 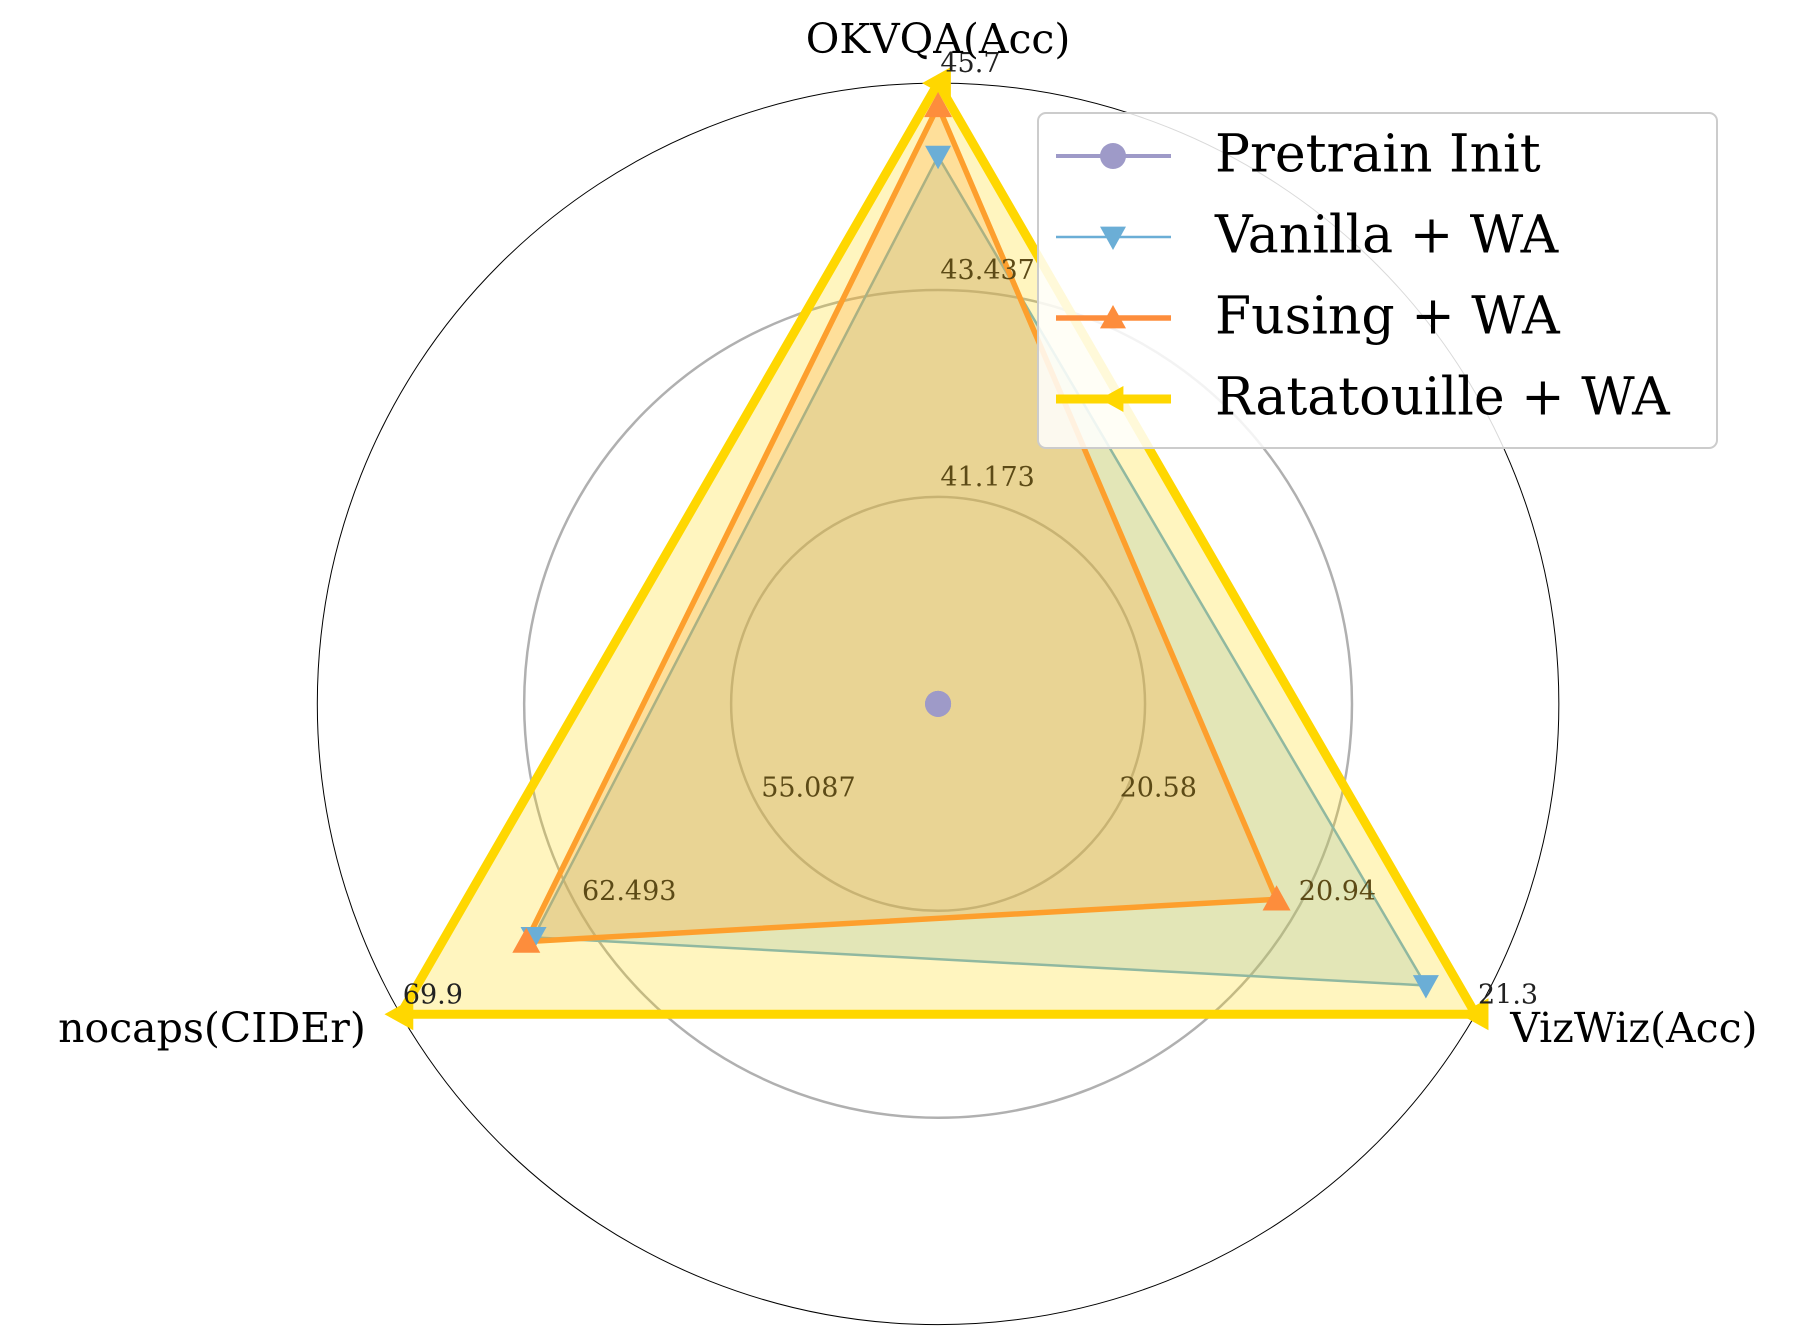 I want to click on axis-label: VizWiz(Acc), so click(x=1633, y=1028).